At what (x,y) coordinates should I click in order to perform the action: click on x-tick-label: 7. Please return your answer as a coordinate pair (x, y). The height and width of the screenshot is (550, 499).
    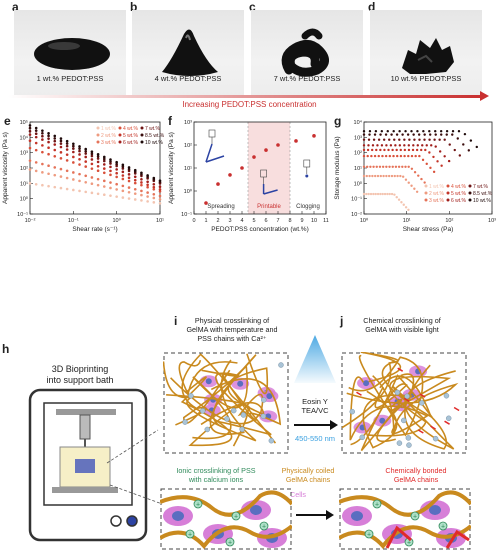
    Looking at the image, I should click on (277, 221).